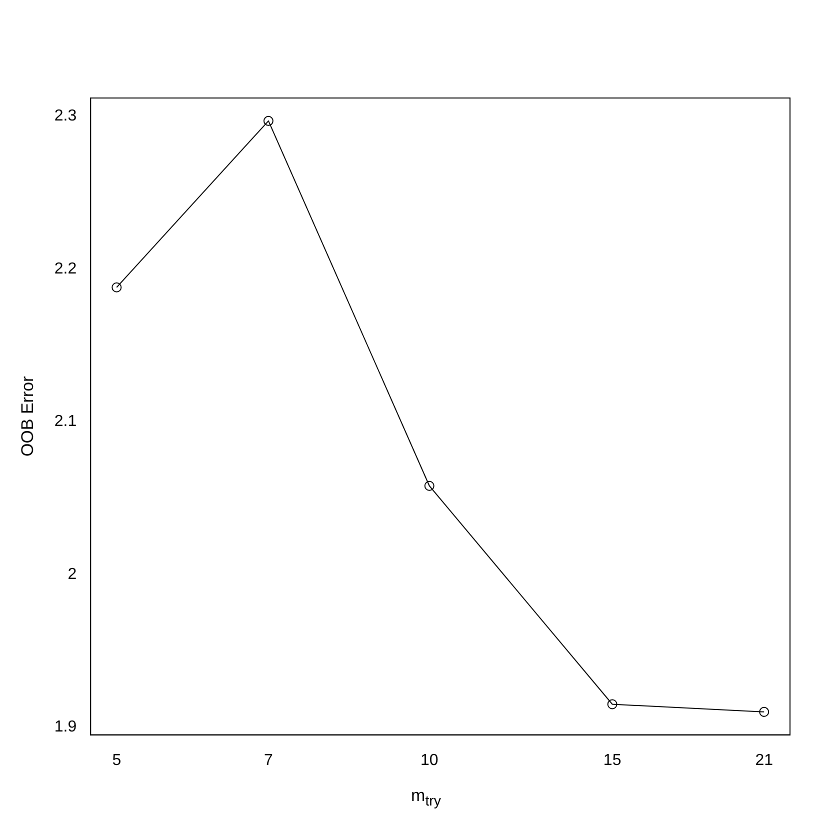  What do you see at coordinates (65, 727) in the screenshot?
I see `y-tick-label: 1.9` at bounding box center [65, 727].